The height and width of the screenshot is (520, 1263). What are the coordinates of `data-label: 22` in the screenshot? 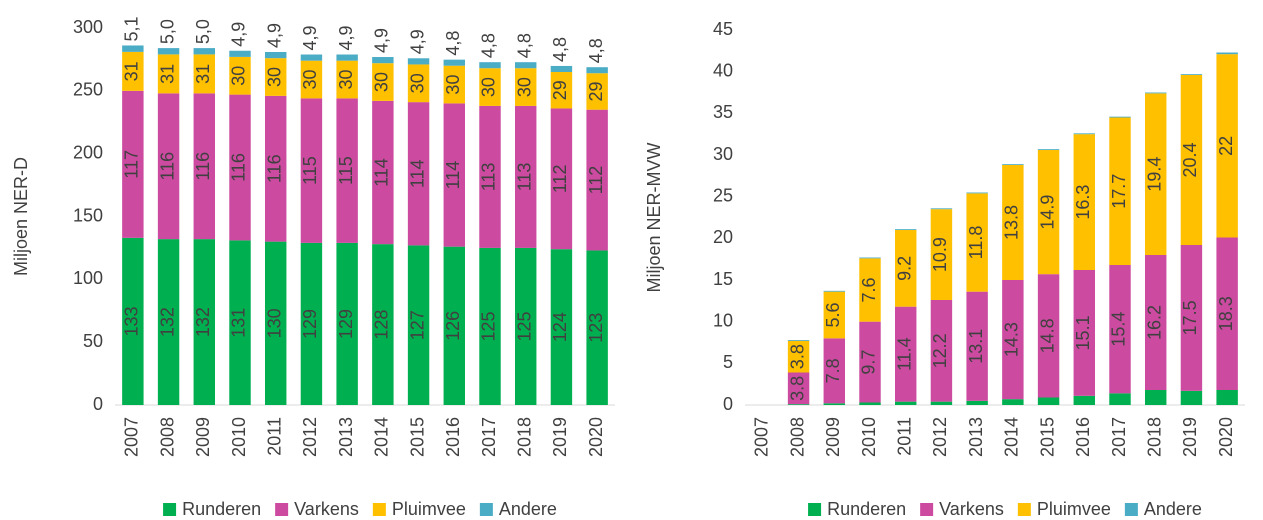 It's located at (1226, 146).